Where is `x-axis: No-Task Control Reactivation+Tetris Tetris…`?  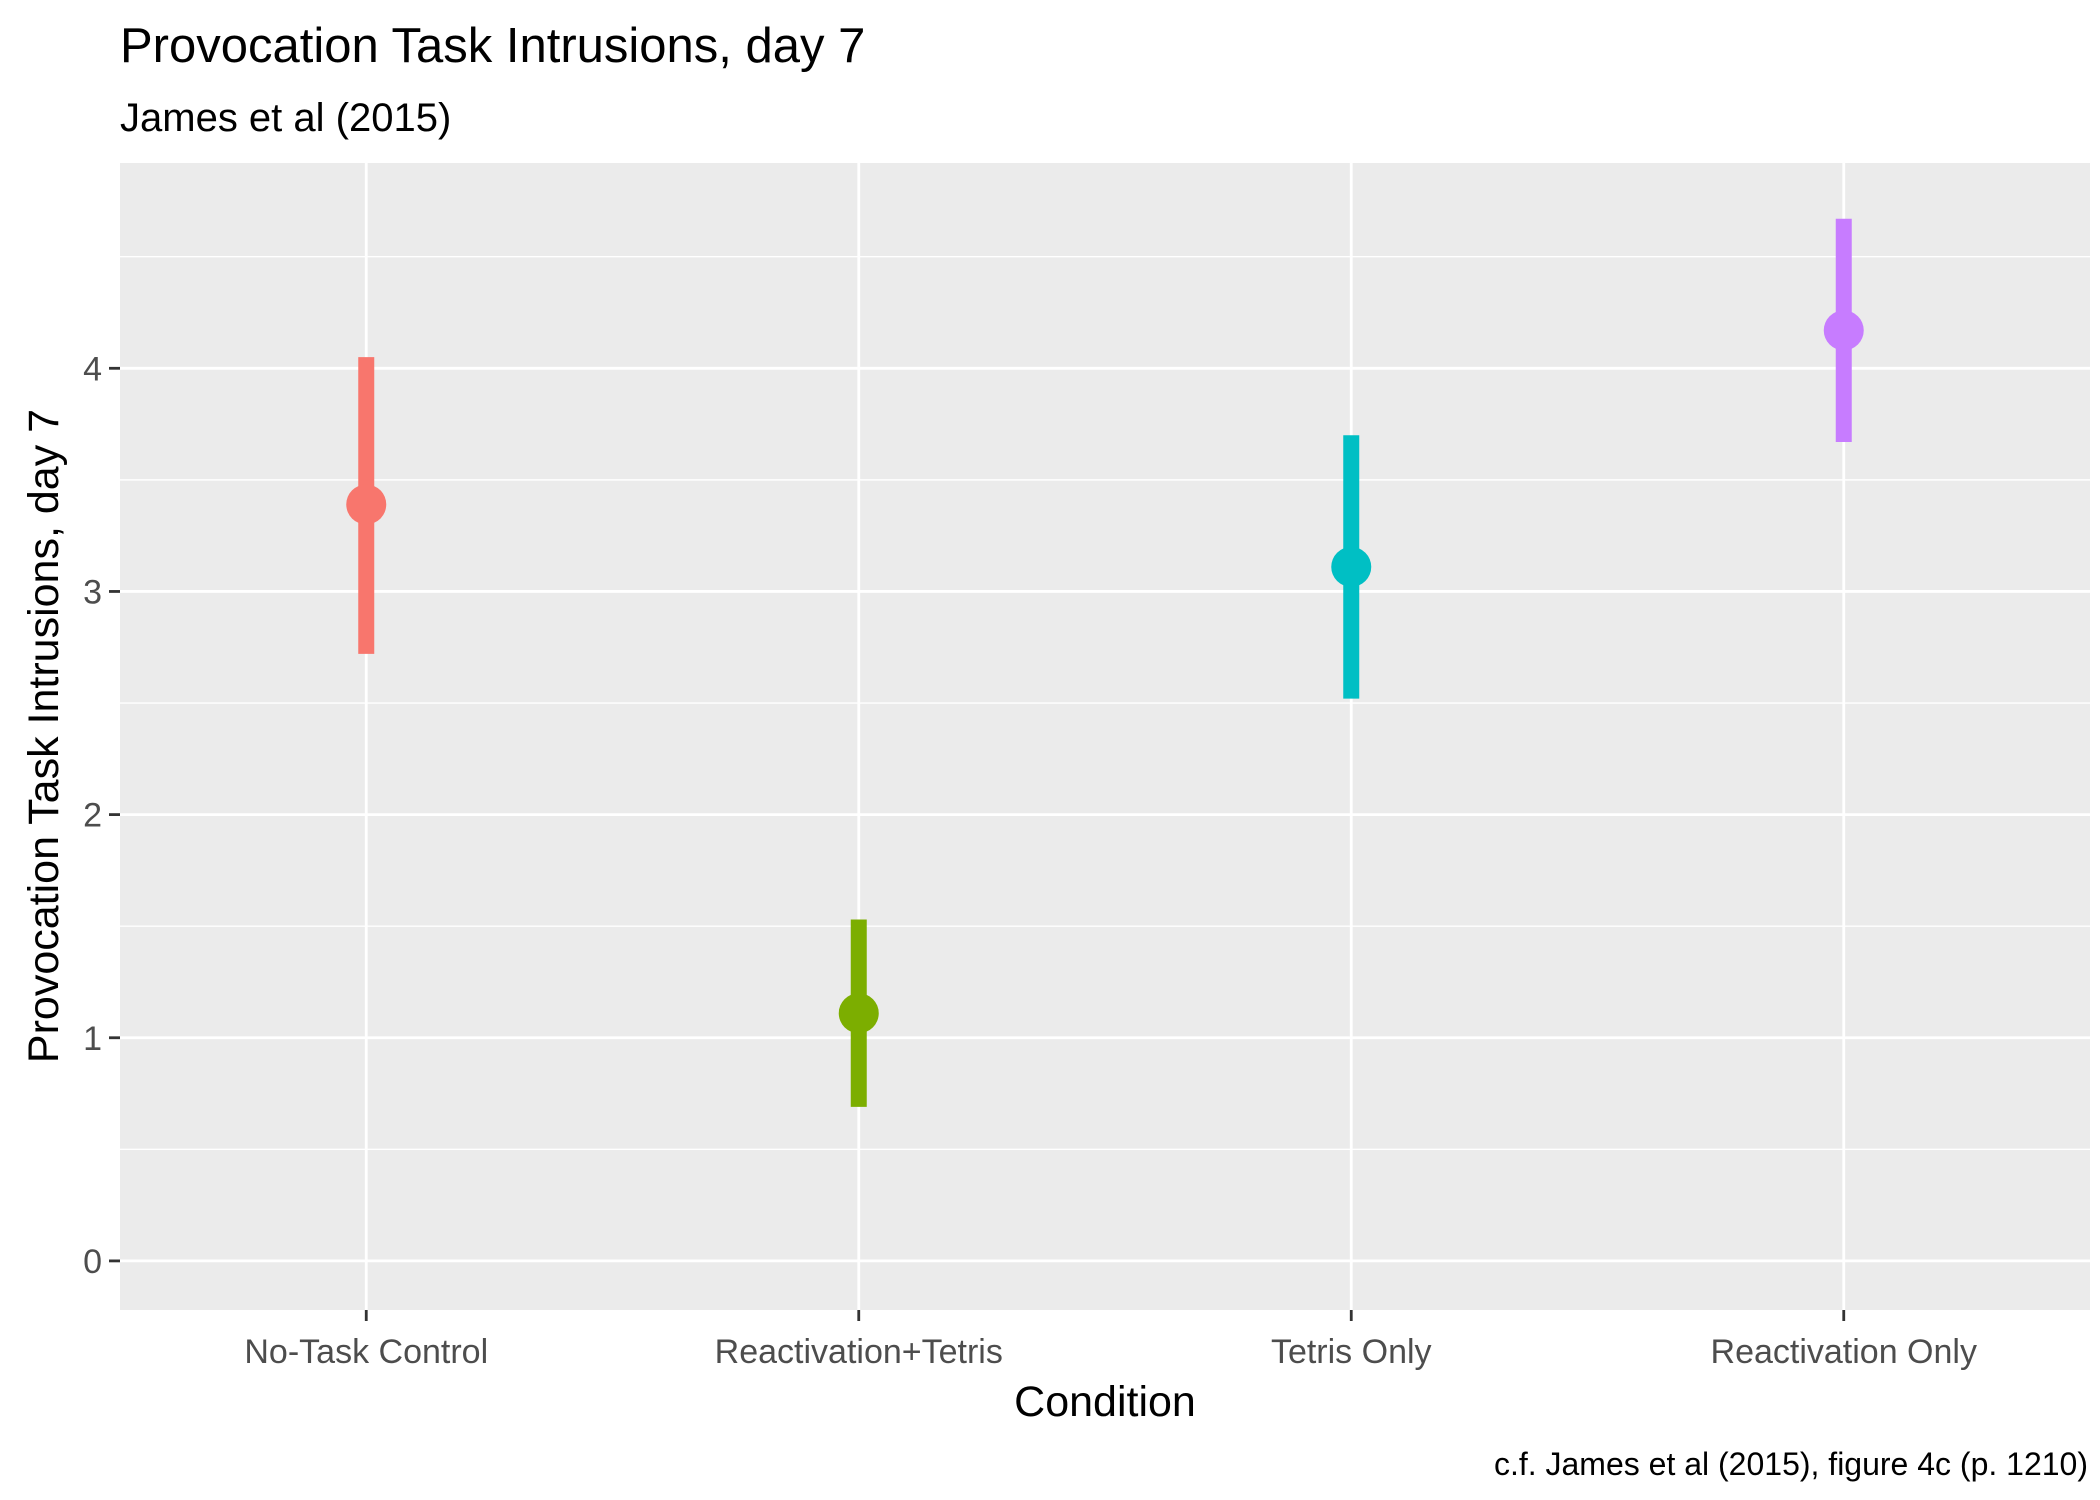 x-axis: No-Task Control Reactivation+Tetris Tetris… is located at coordinates (1110, 1340).